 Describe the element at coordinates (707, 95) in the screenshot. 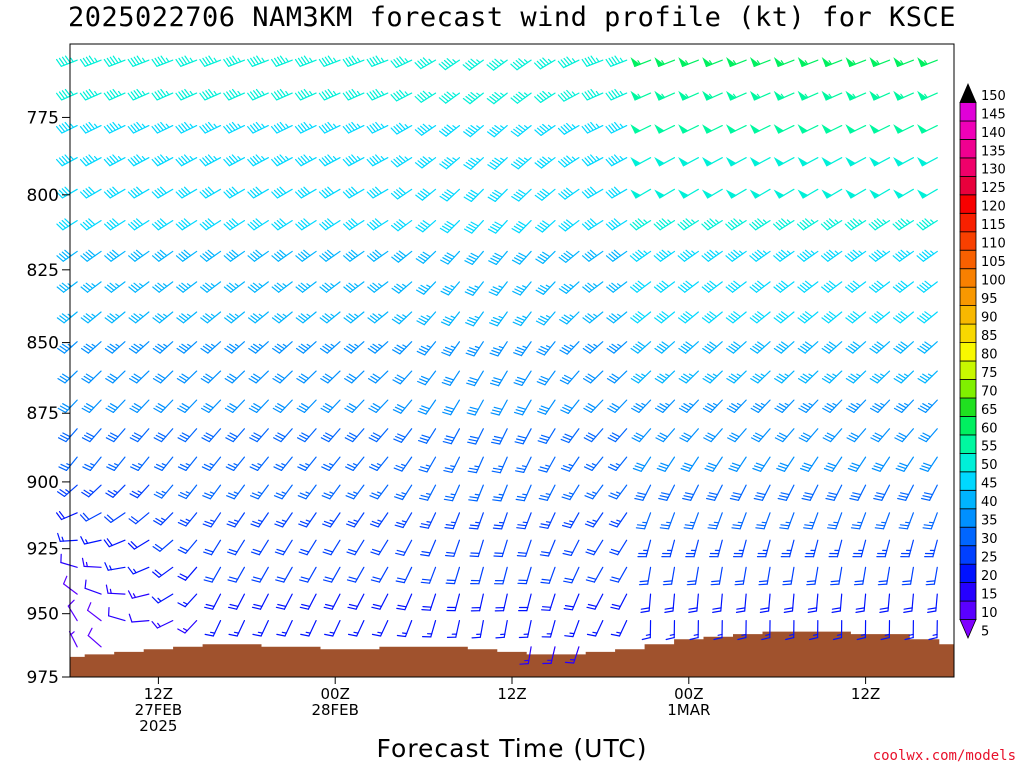

I see `barb-pennant` at that location.